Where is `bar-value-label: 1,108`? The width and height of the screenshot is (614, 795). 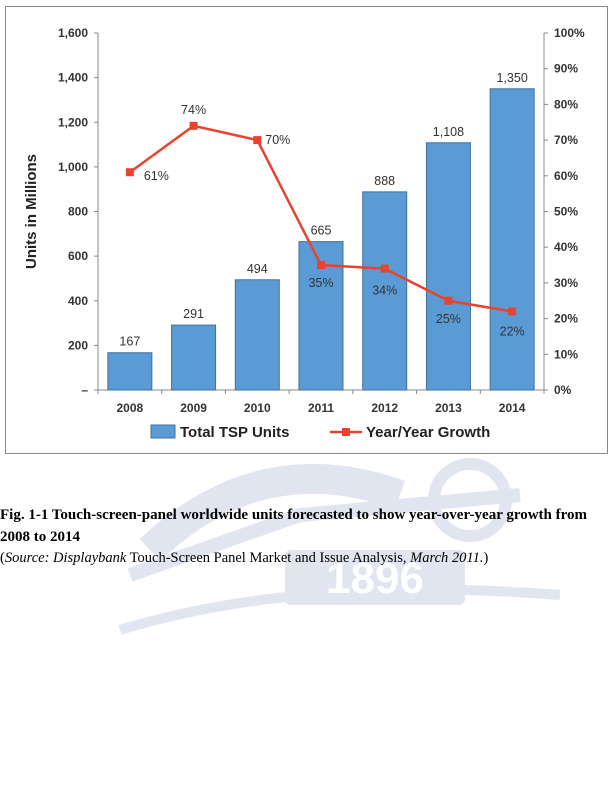
bar-value-label: 1,108 is located at coordinates (448, 132).